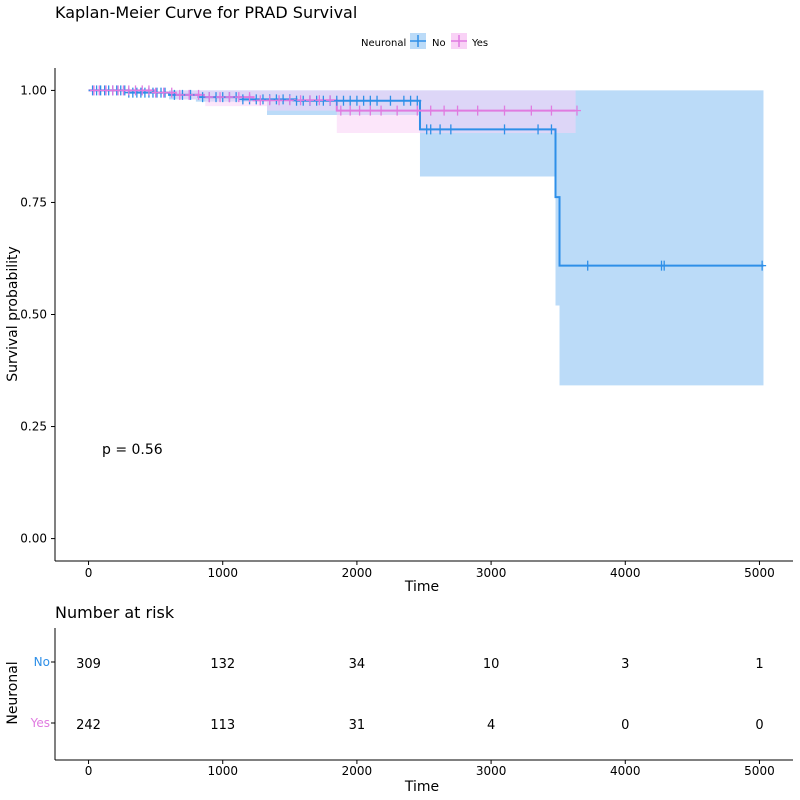 The height and width of the screenshot is (800, 800). Describe the element at coordinates (89, 573) in the screenshot. I see `x-tick-label: 0` at that location.